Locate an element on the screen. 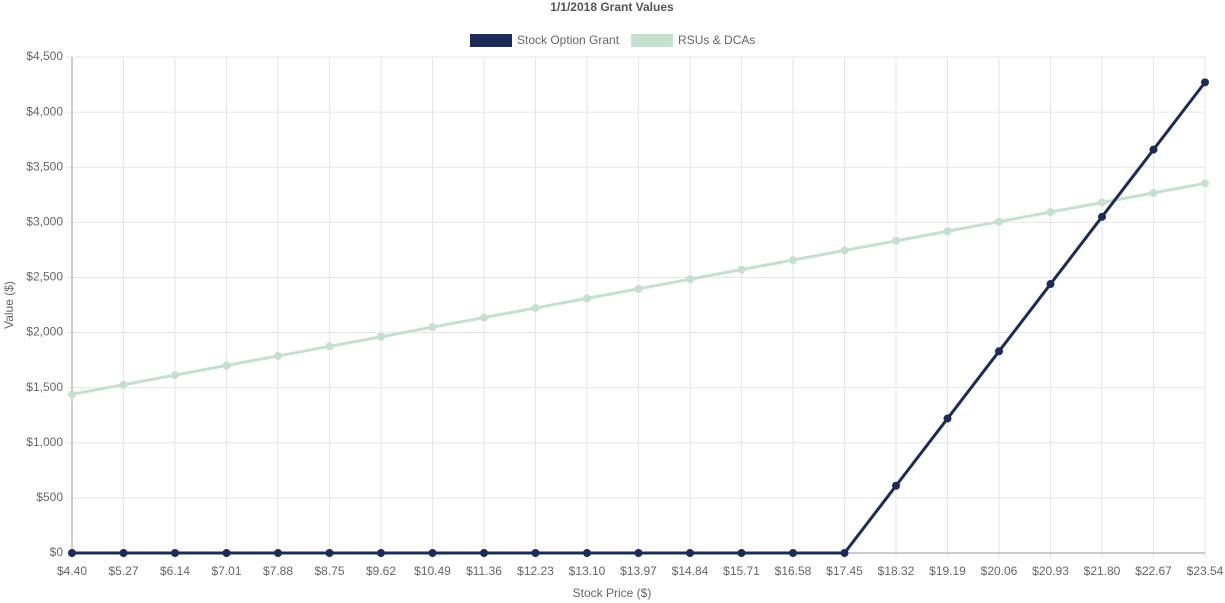 This screenshot has width=1225, height=603. x-tick-label: $16.58 is located at coordinates (793, 571).